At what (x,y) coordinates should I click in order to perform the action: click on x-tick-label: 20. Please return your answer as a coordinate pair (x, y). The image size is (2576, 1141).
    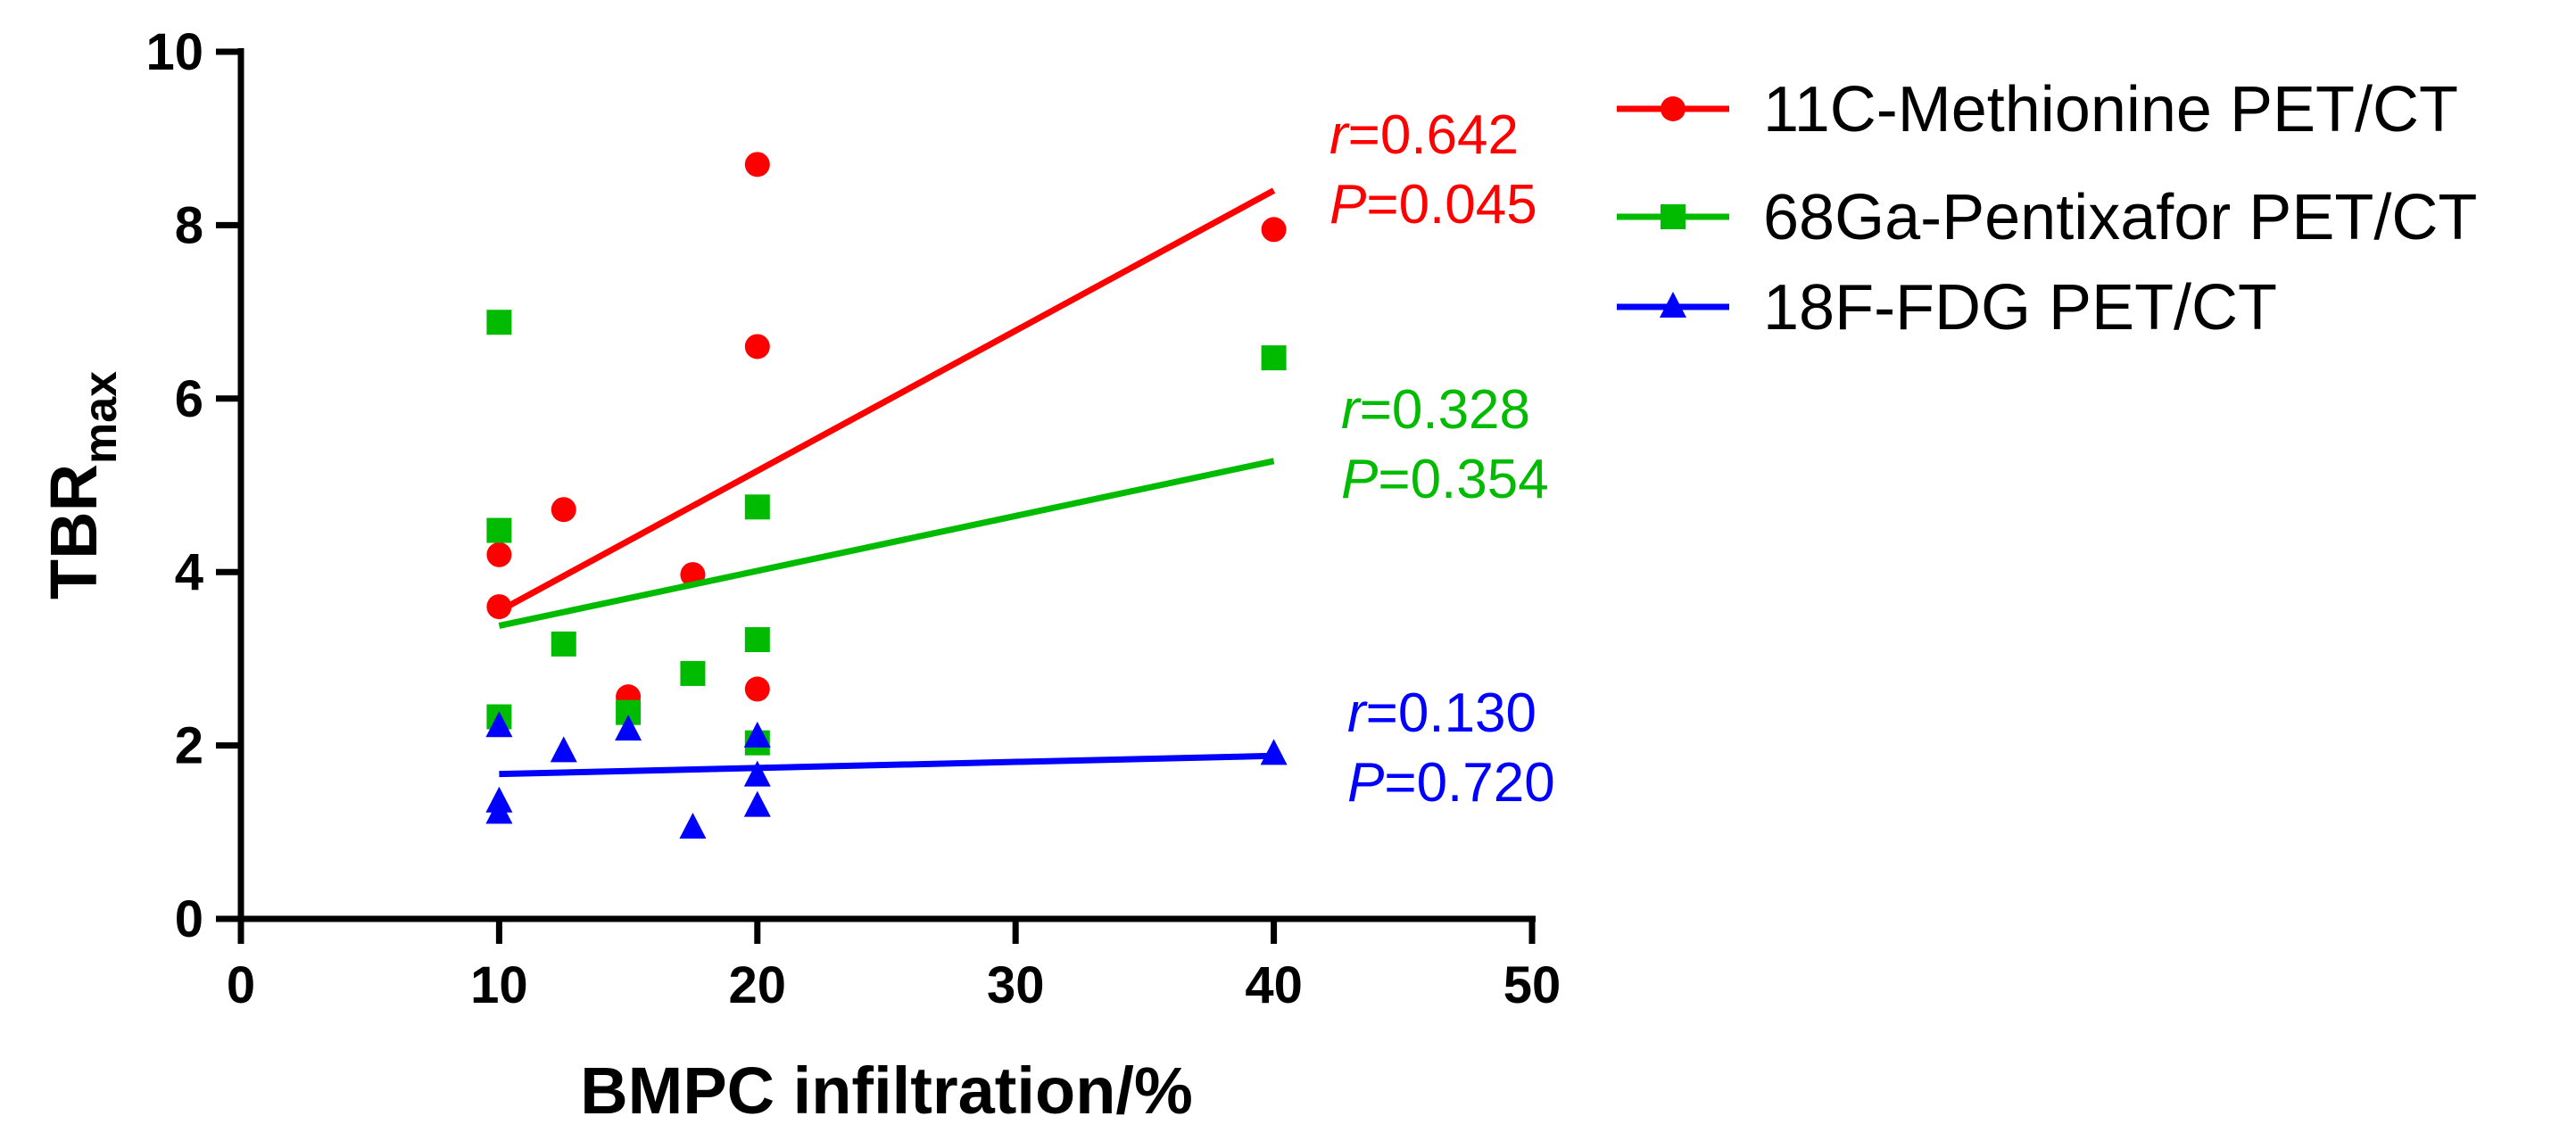
    Looking at the image, I should click on (758, 985).